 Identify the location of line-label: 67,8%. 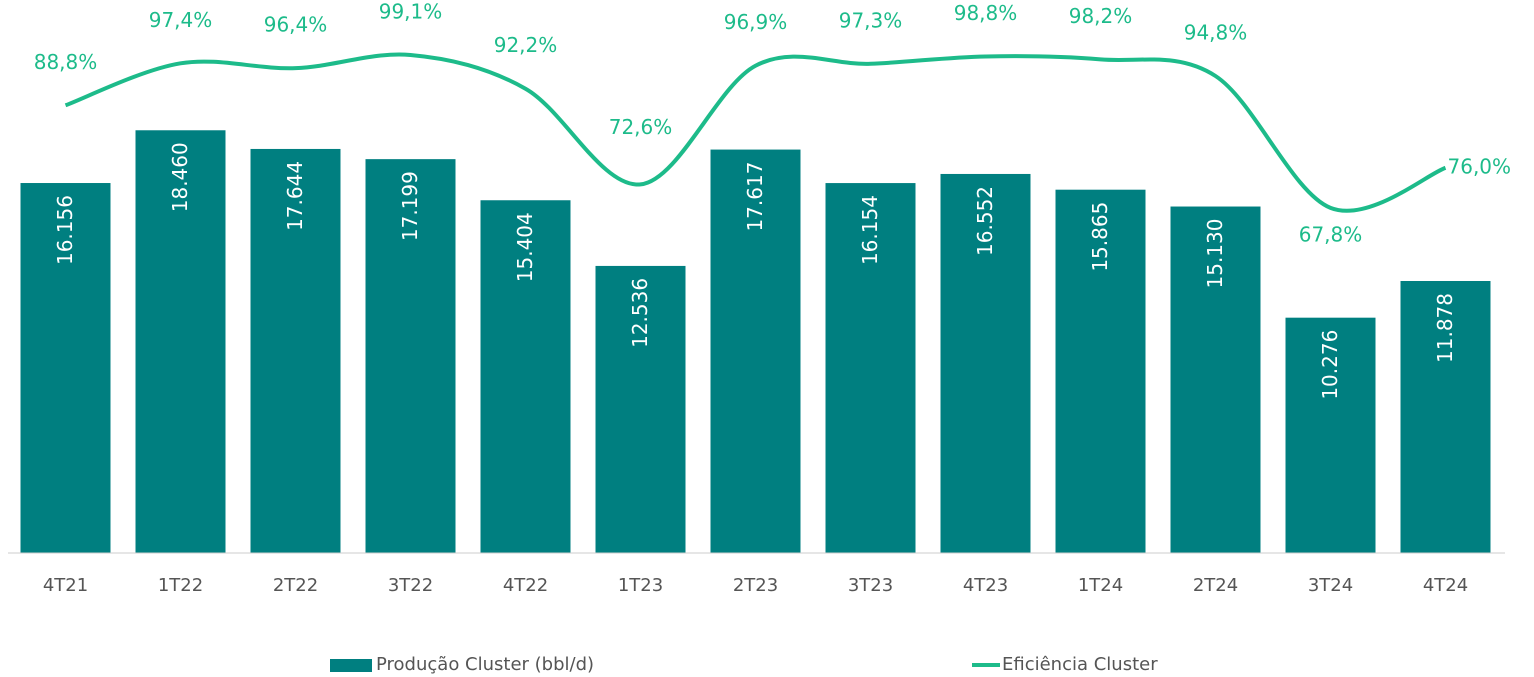
(1331, 234).